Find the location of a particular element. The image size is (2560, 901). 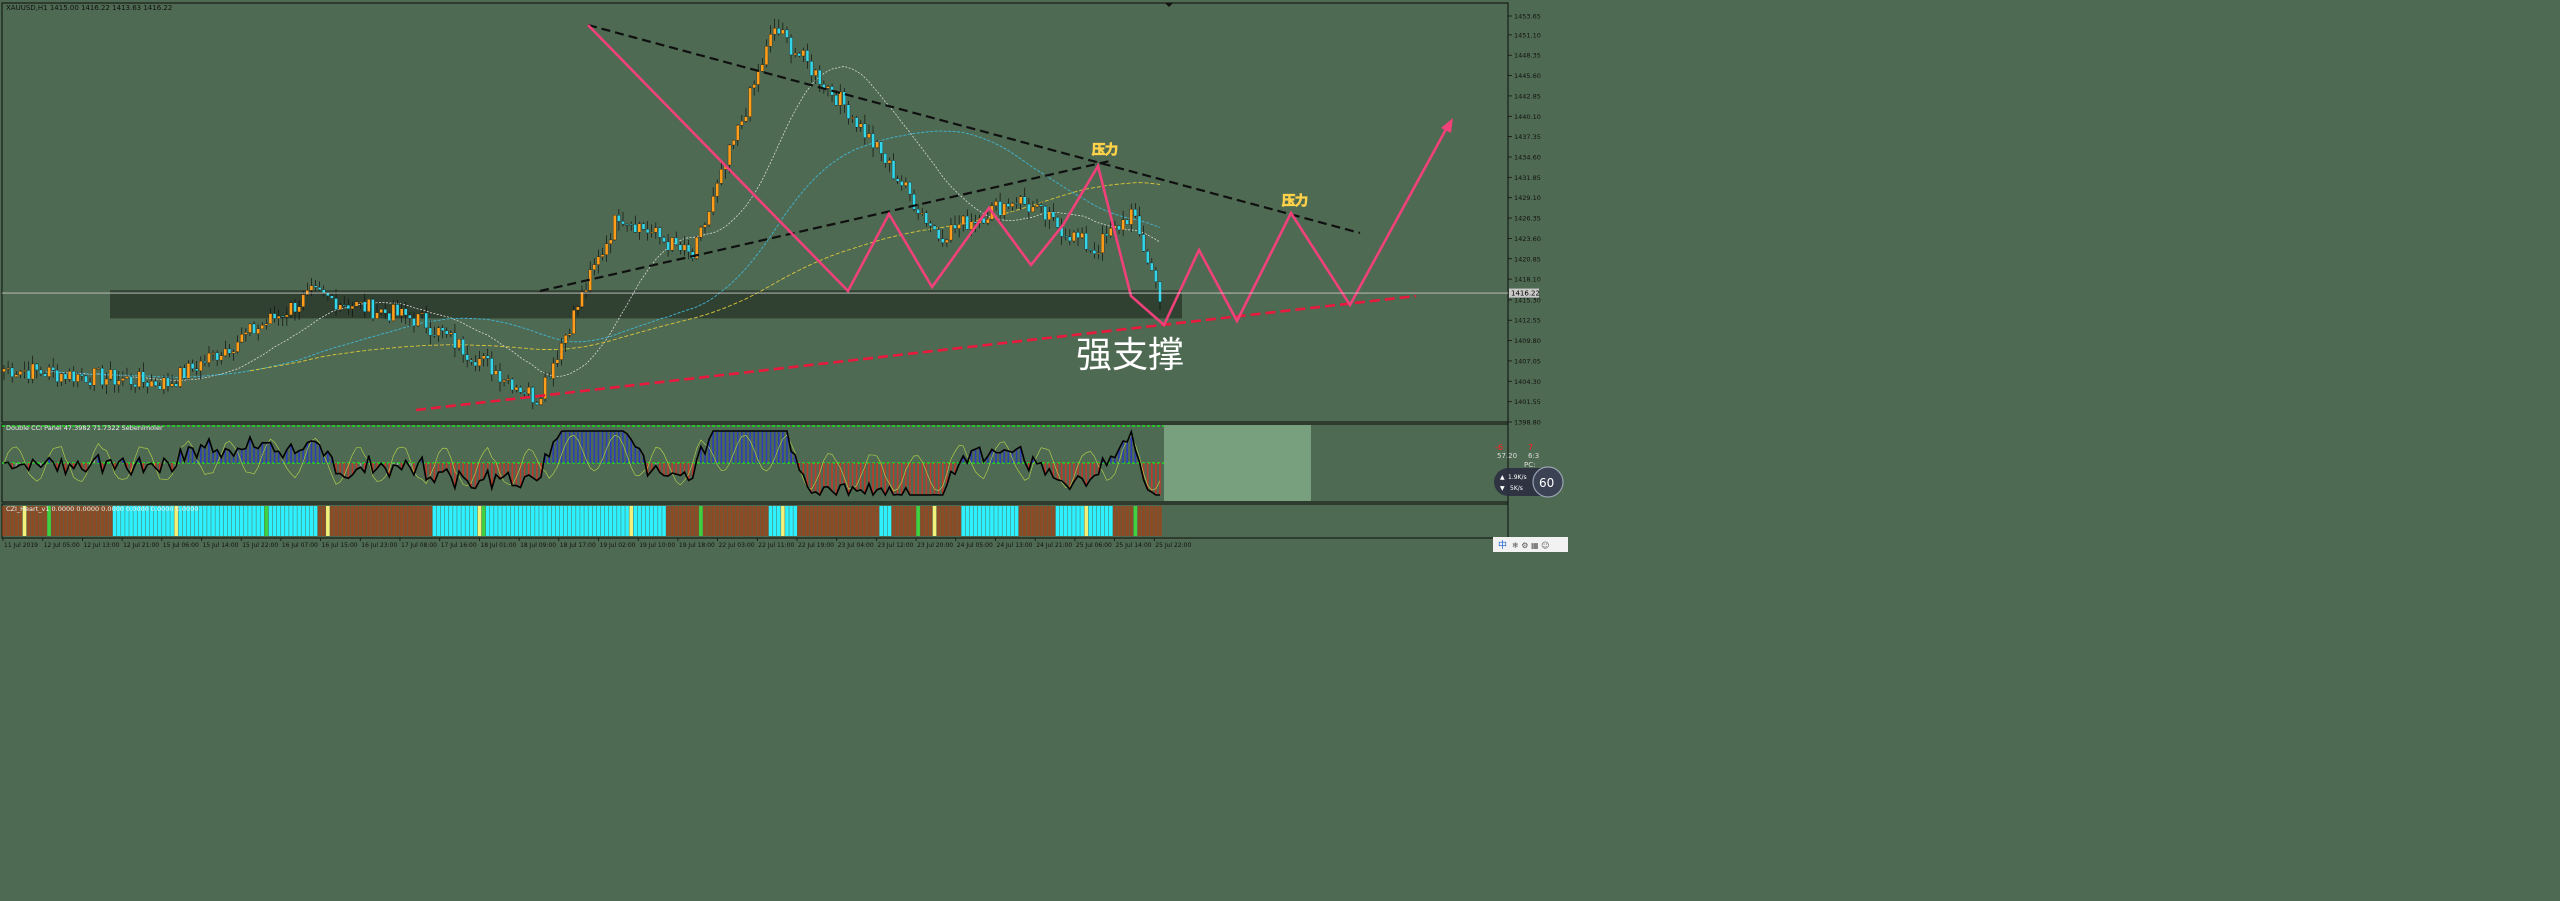

x-tick-label: 15 Jul 06:00 is located at coordinates (181, 545).